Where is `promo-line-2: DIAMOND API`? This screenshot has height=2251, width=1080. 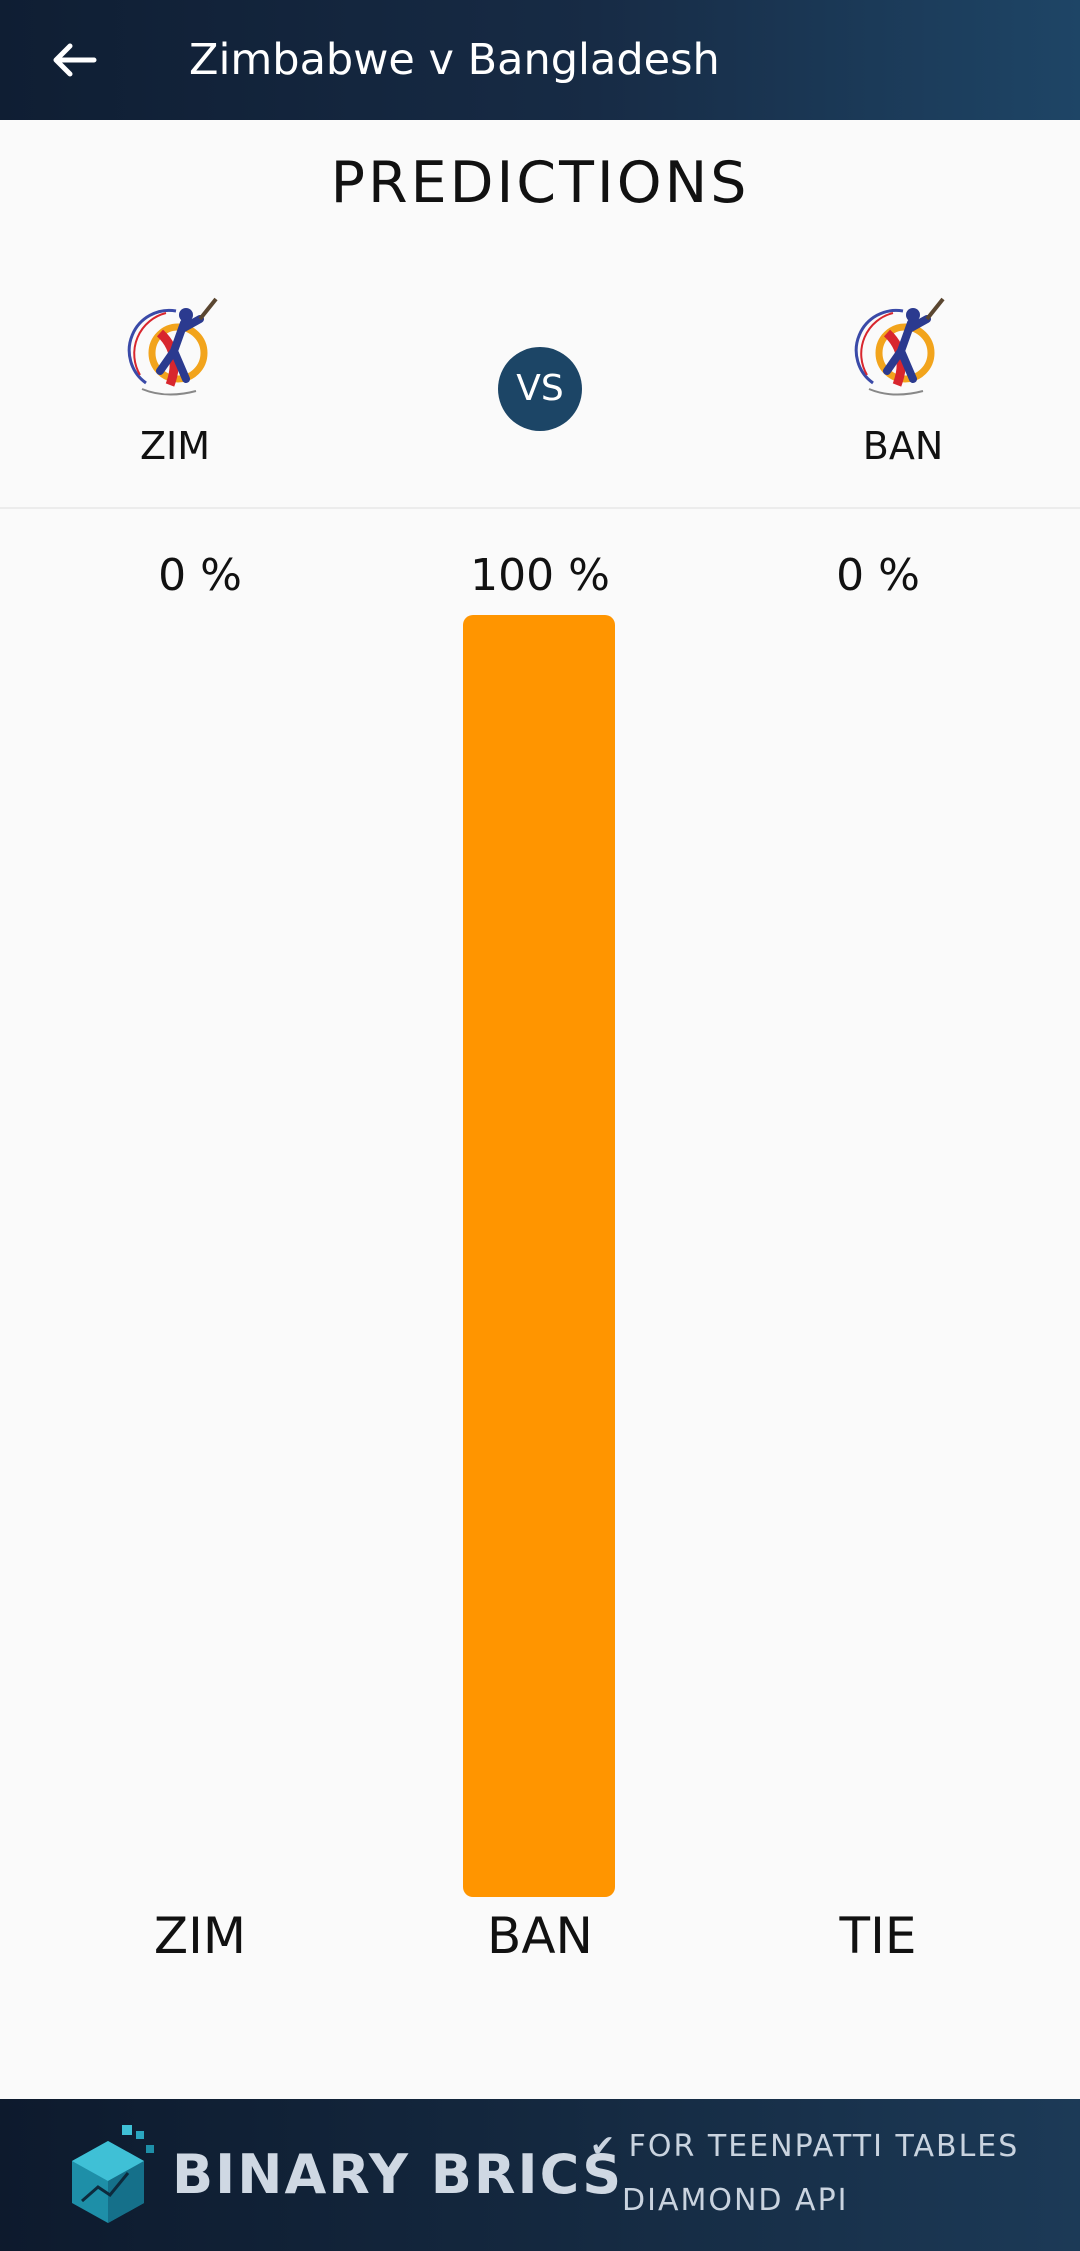
promo-line-2: DIAMOND API is located at coordinates (735, 2200).